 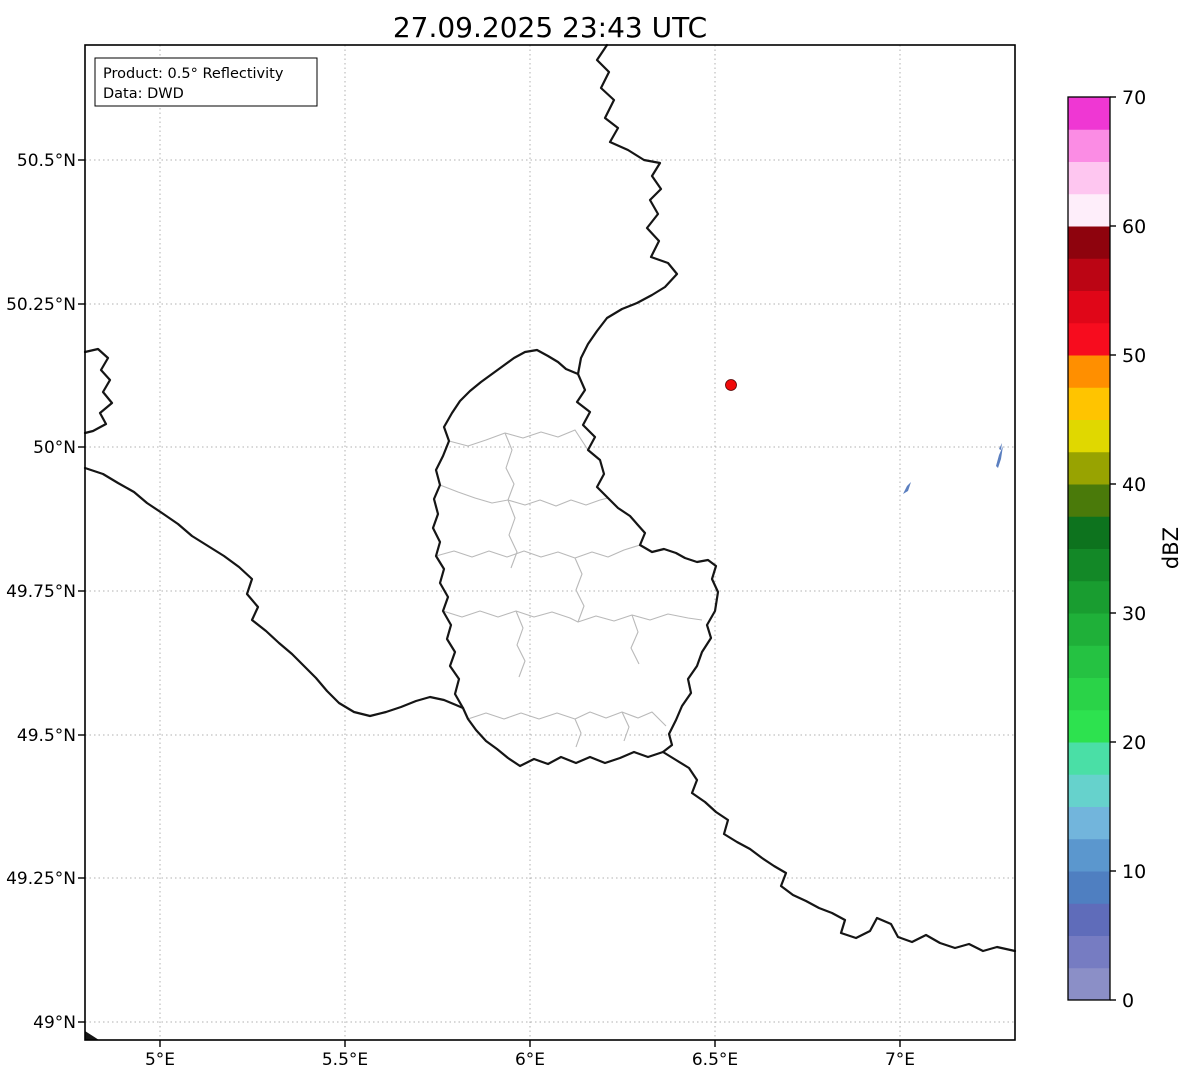 What do you see at coordinates (54, 448) in the screenshot?
I see `y-tick-label: 50°N` at bounding box center [54, 448].